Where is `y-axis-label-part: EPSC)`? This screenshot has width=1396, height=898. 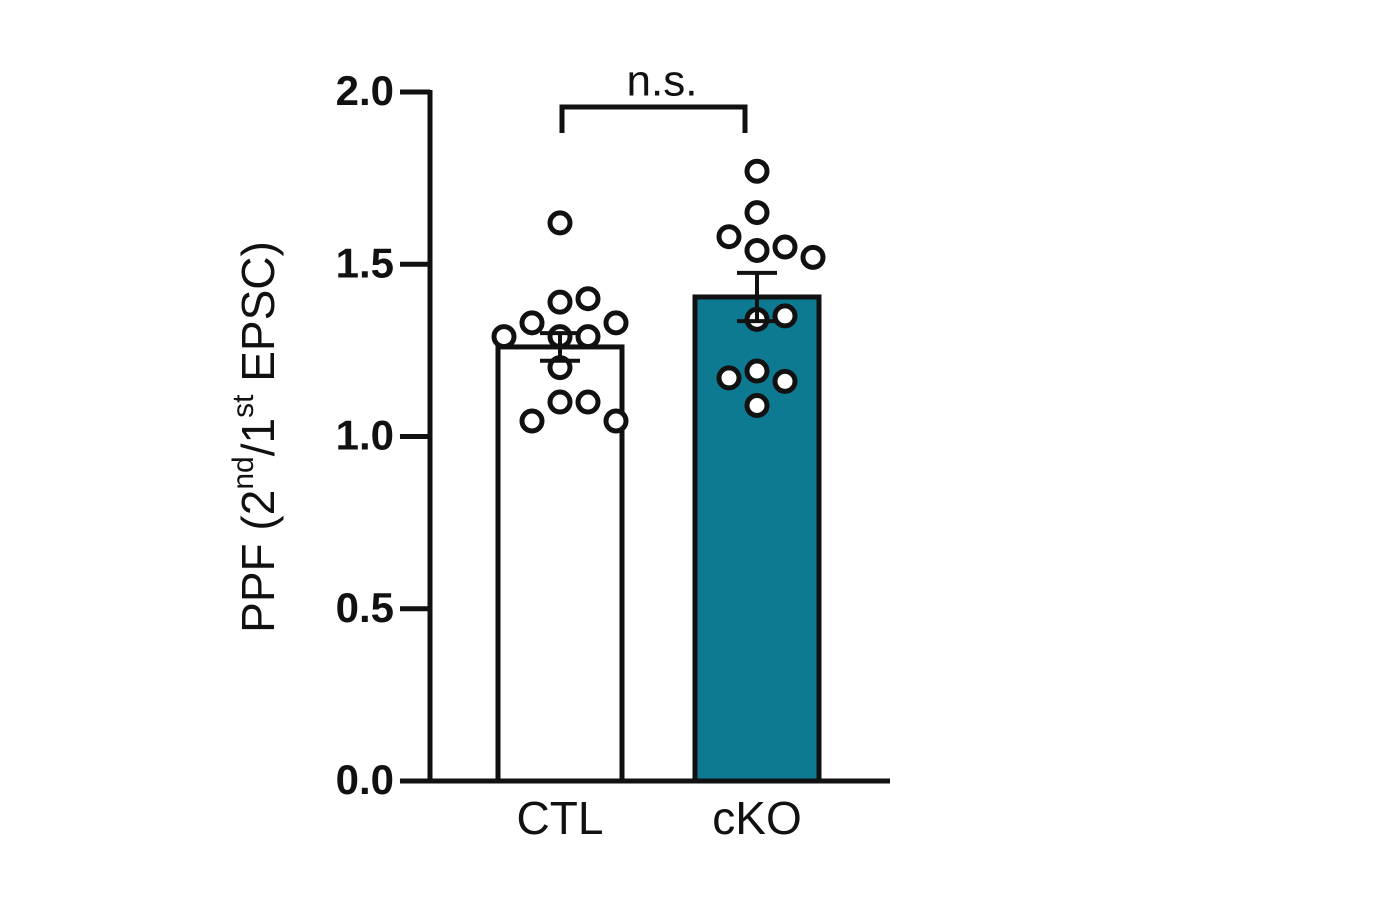
y-axis-label-part: EPSC) is located at coordinates (258, 317).